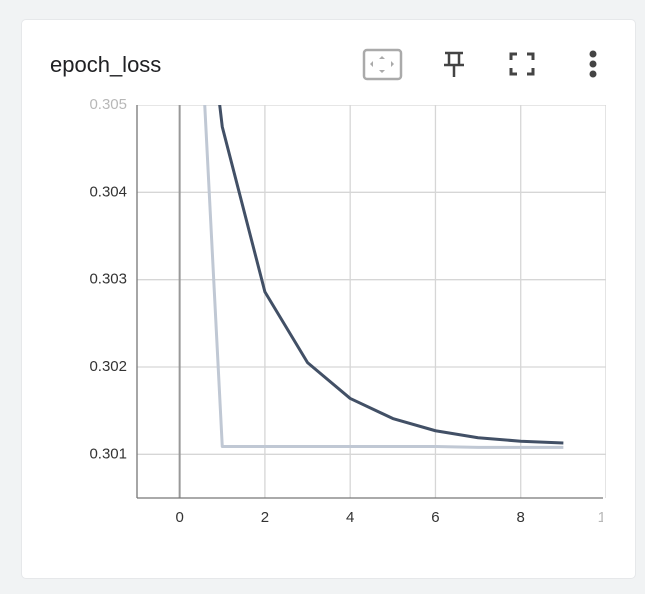 This screenshot has height=594, width=645. Describe the element at coordinates (454, 64) in the screenshot. I see `pin-button` at that location.